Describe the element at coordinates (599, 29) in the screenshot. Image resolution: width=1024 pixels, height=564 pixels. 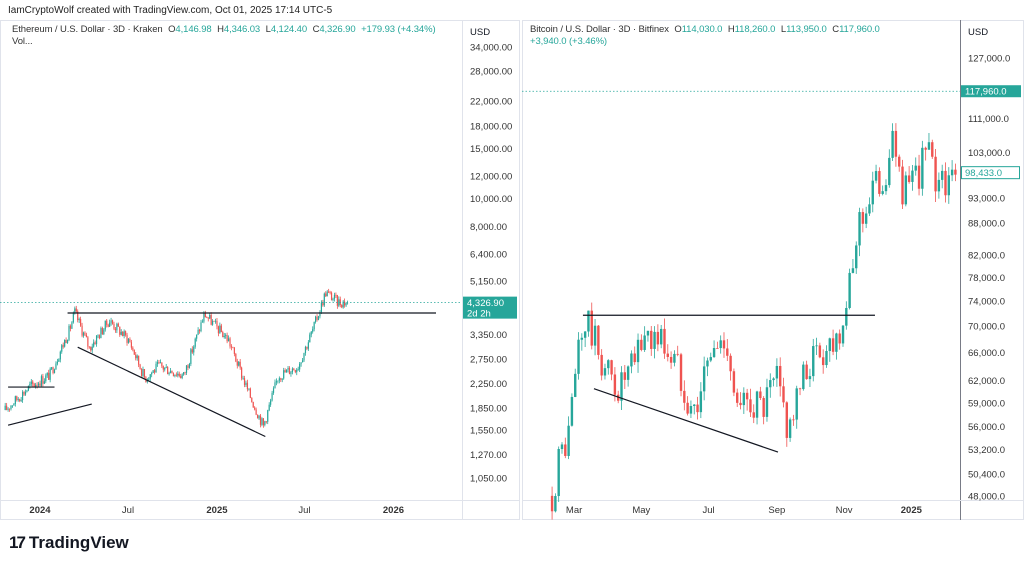
I see `btc-symbol-title: Bitcoin / U.S. Dollar · 3D · Bitfinex` at that location.